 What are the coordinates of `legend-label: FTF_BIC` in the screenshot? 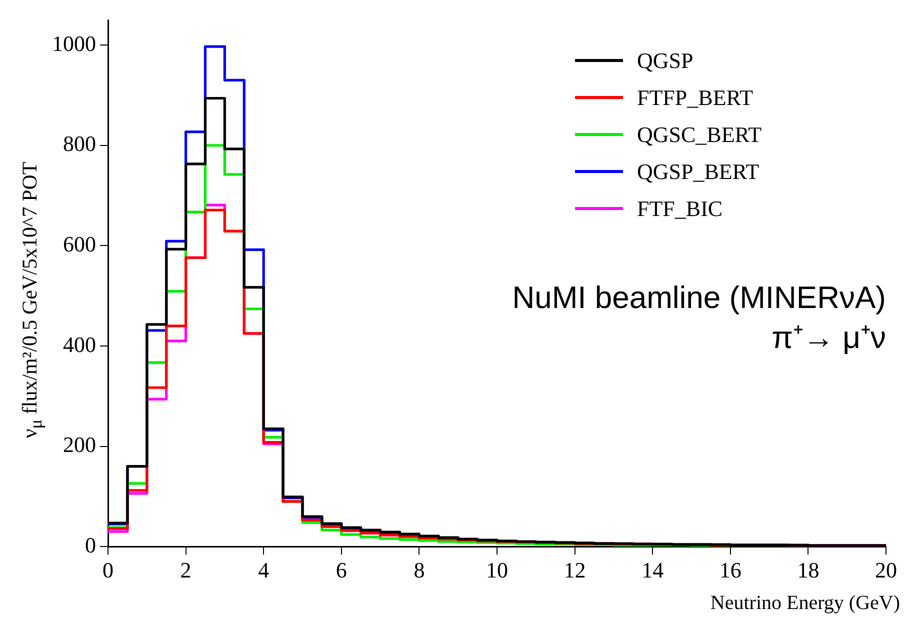 It's located at (680, 209).